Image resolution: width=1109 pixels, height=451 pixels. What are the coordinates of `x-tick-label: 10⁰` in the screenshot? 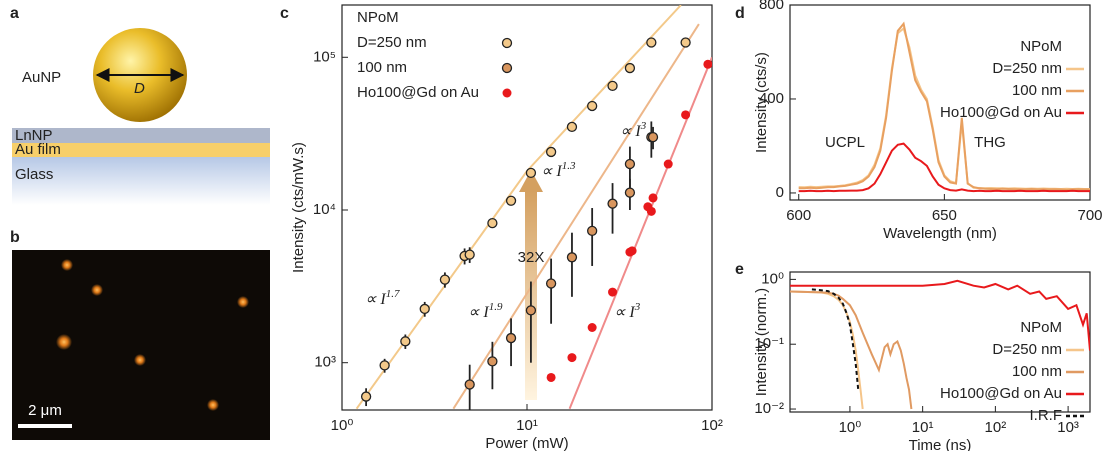 It's located at (342, 425).